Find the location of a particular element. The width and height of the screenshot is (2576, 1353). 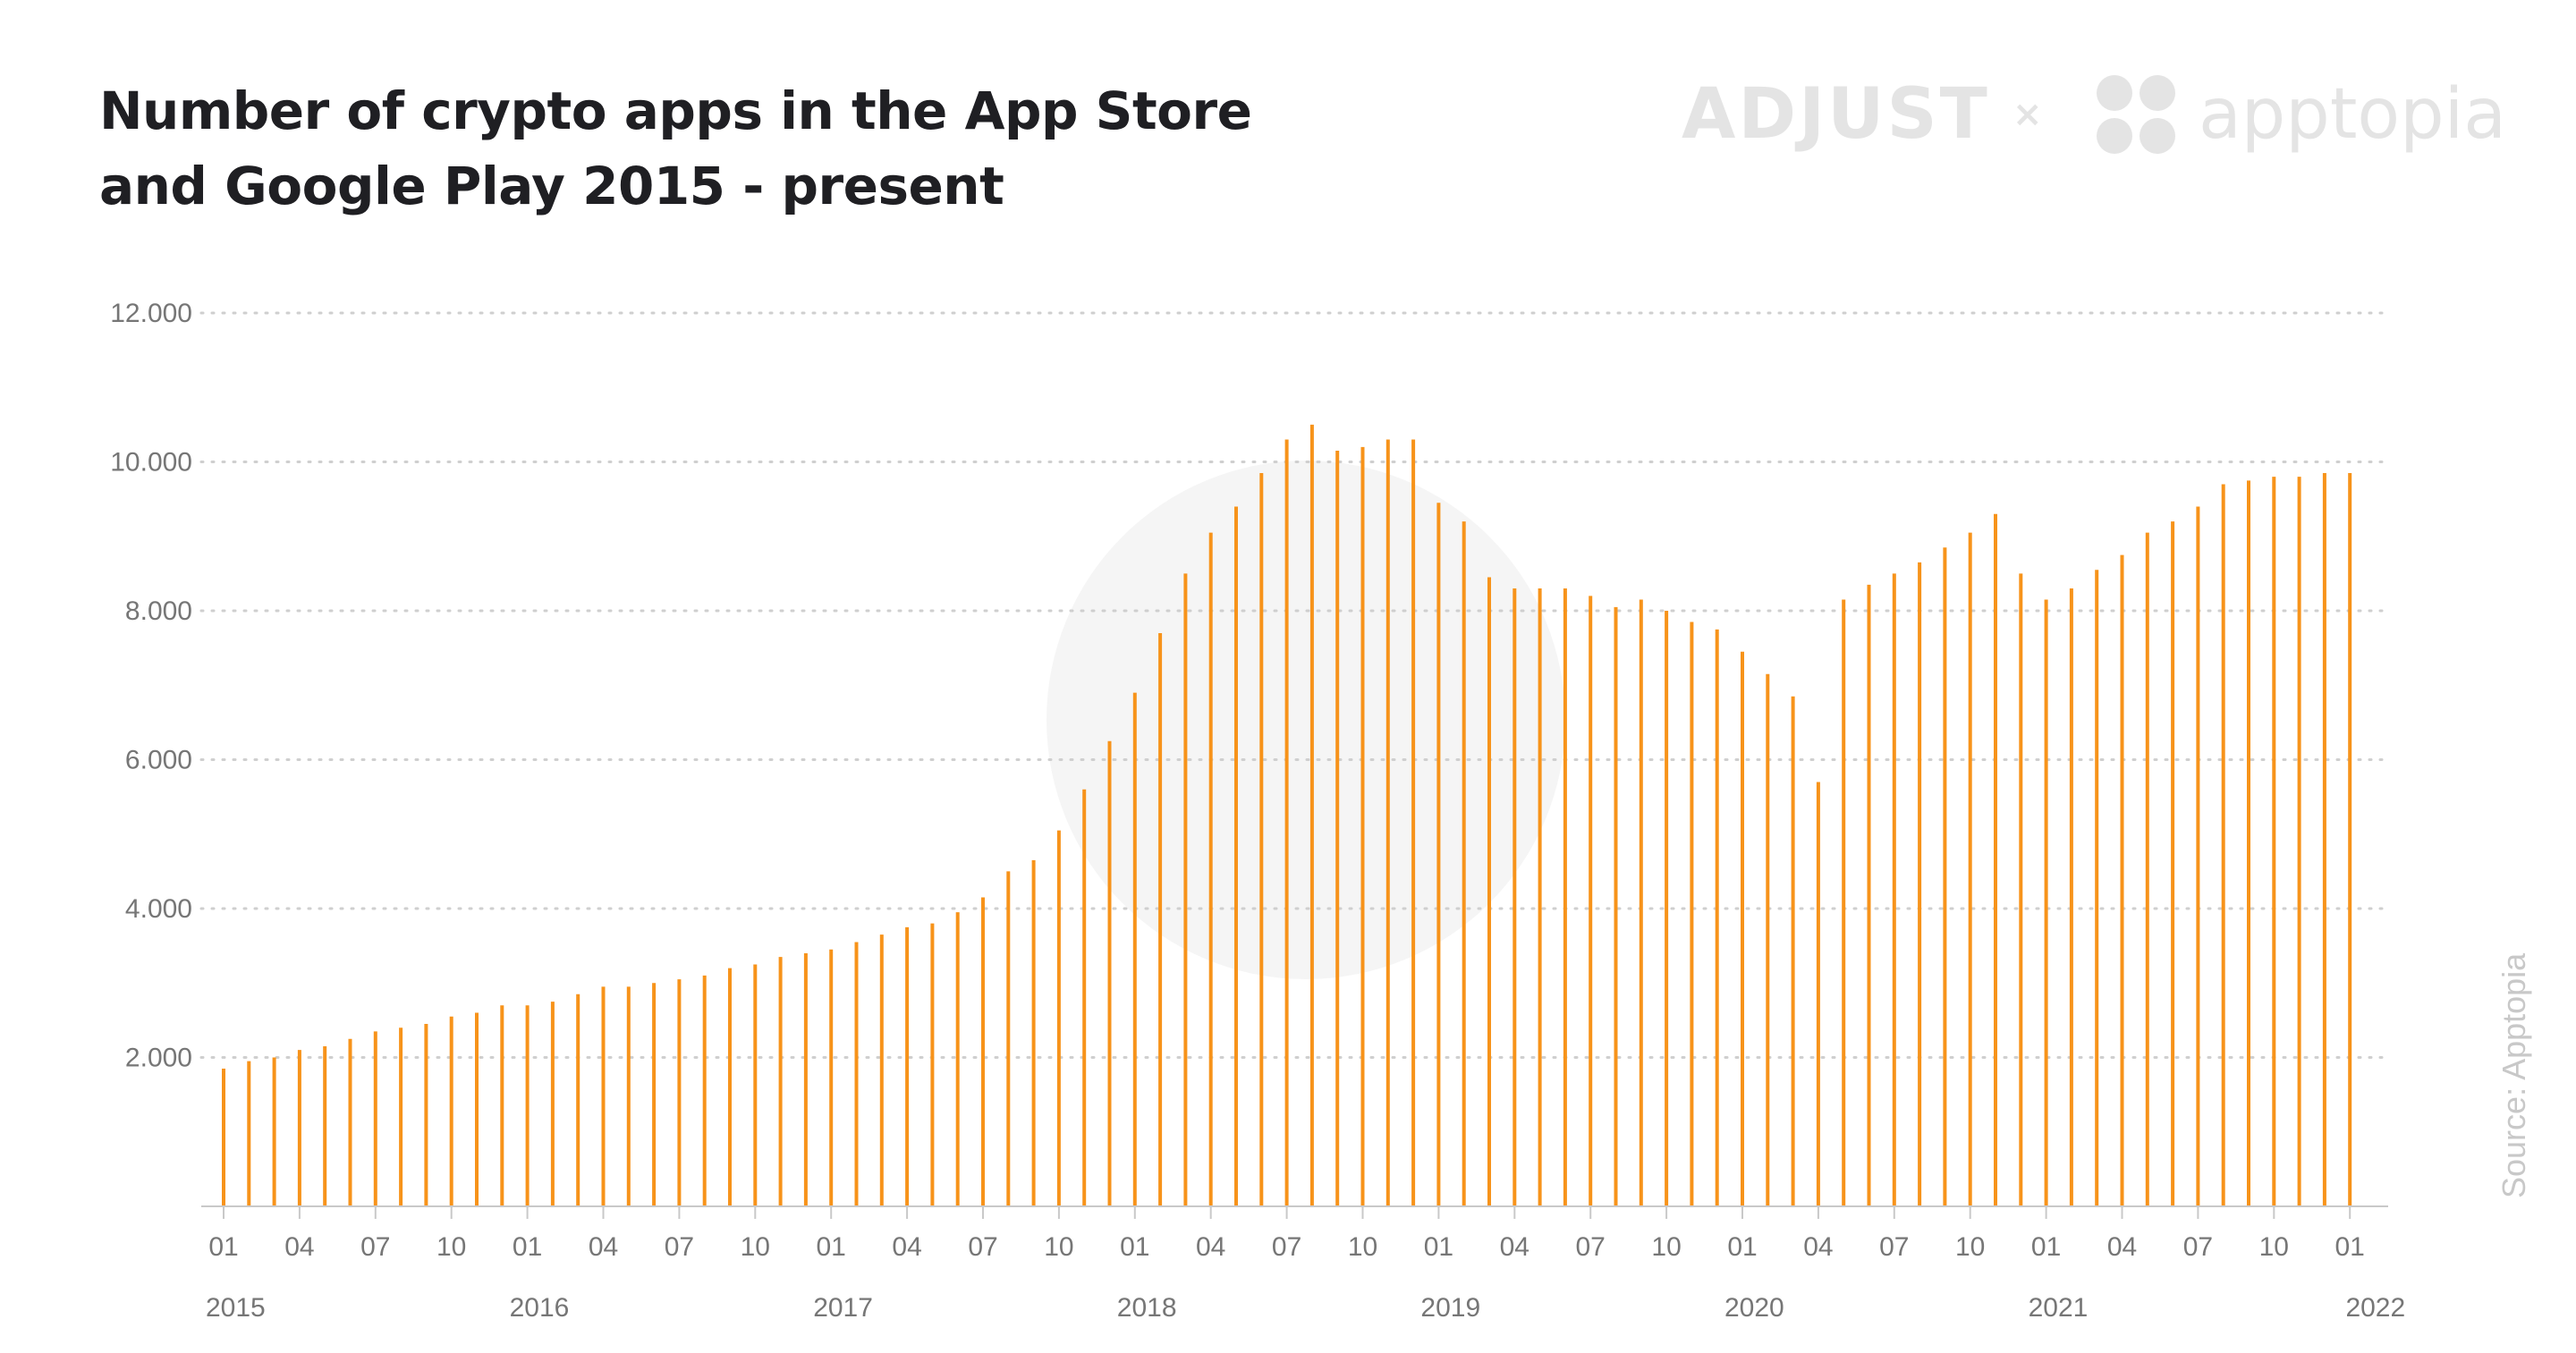

watermark-circle is located at coordinates (1305, 720).